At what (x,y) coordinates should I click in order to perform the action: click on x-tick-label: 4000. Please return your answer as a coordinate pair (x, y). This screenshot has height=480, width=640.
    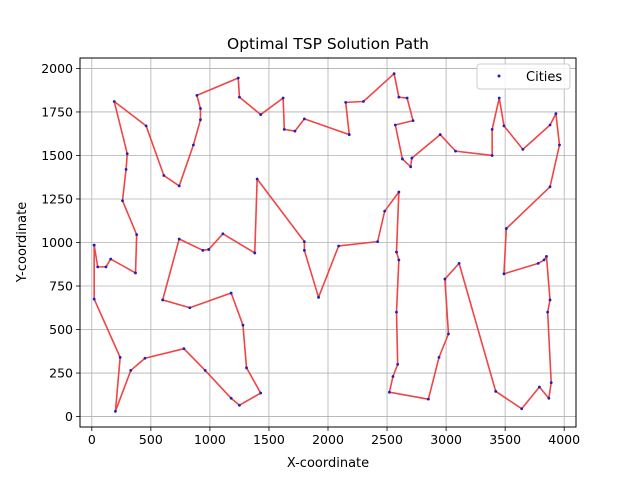
    Looking at the image, I should click on (564, 439).